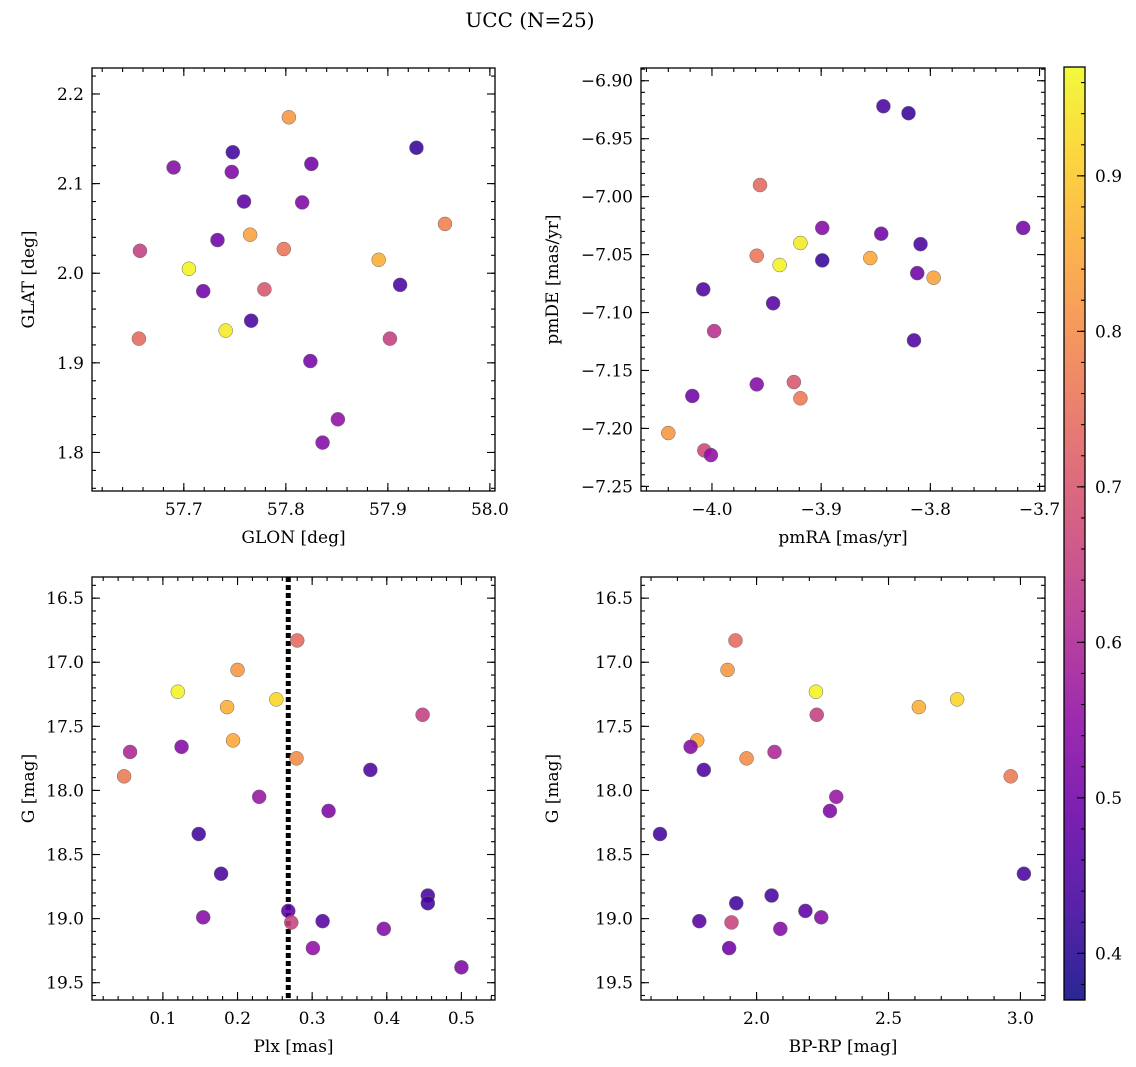 The height and width of the screenshot is (1067, 1136). What do you see at coordinates (756, 1019) in the screenshot?
I see `x-tick-label: 2.0` at bounding box center [756, 1019].